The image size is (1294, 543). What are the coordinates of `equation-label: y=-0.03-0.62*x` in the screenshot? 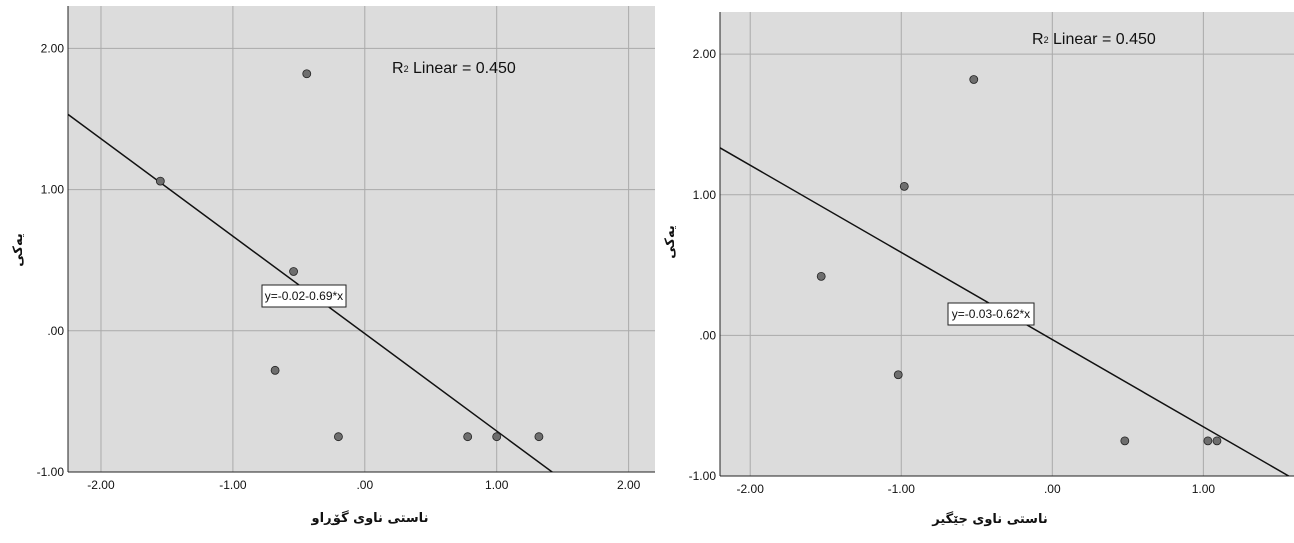 It's located at (991, 314).